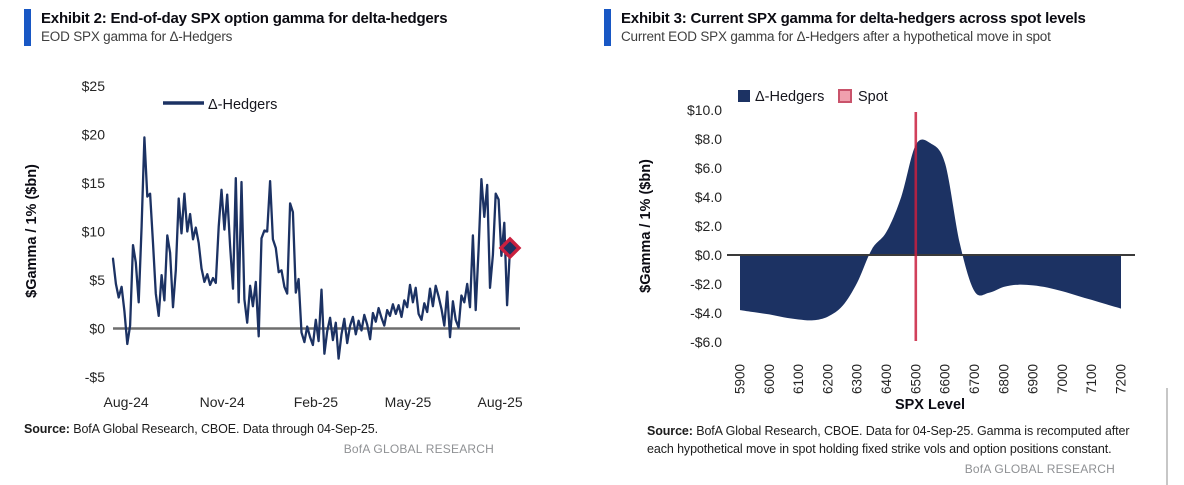  What do you see at coordinates (1033, 379) in the screenshot?
I see `x-tick-label: 6900` at bounding box center [1033, 379].